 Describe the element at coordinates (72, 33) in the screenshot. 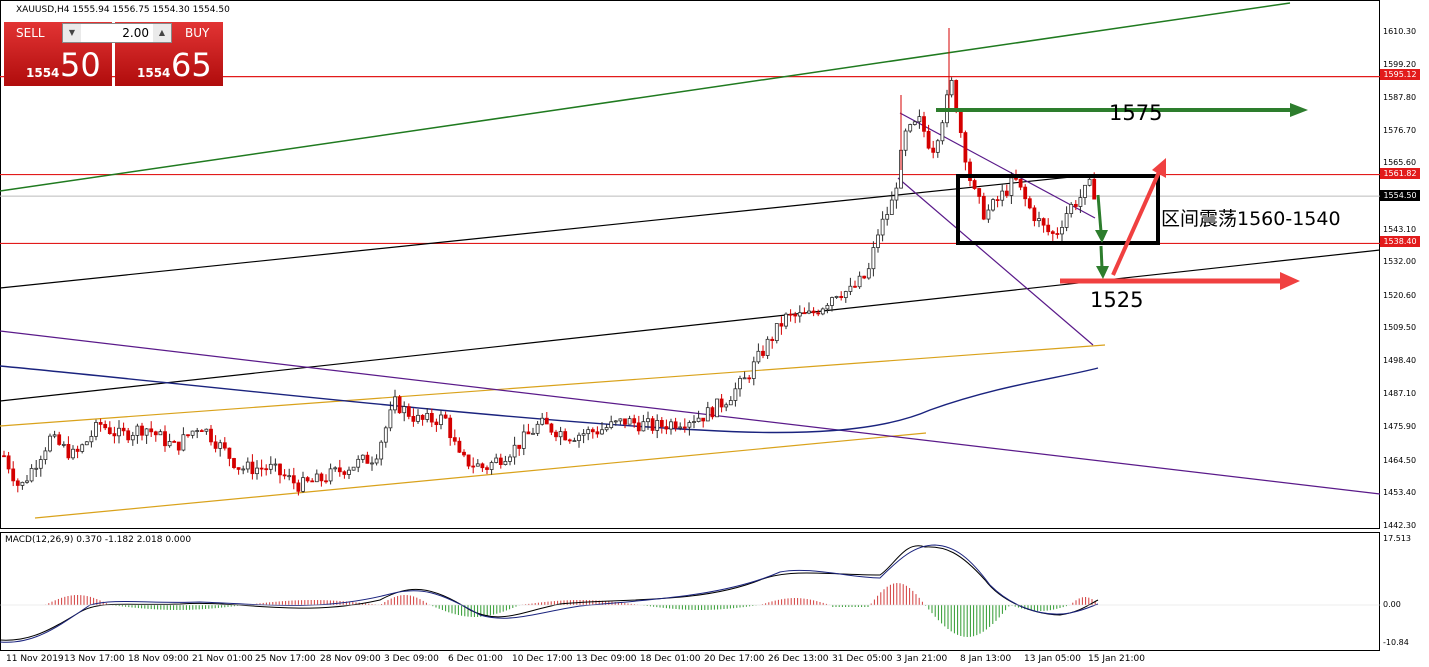

I see `decrease-lot-icon: ▼` at that location.